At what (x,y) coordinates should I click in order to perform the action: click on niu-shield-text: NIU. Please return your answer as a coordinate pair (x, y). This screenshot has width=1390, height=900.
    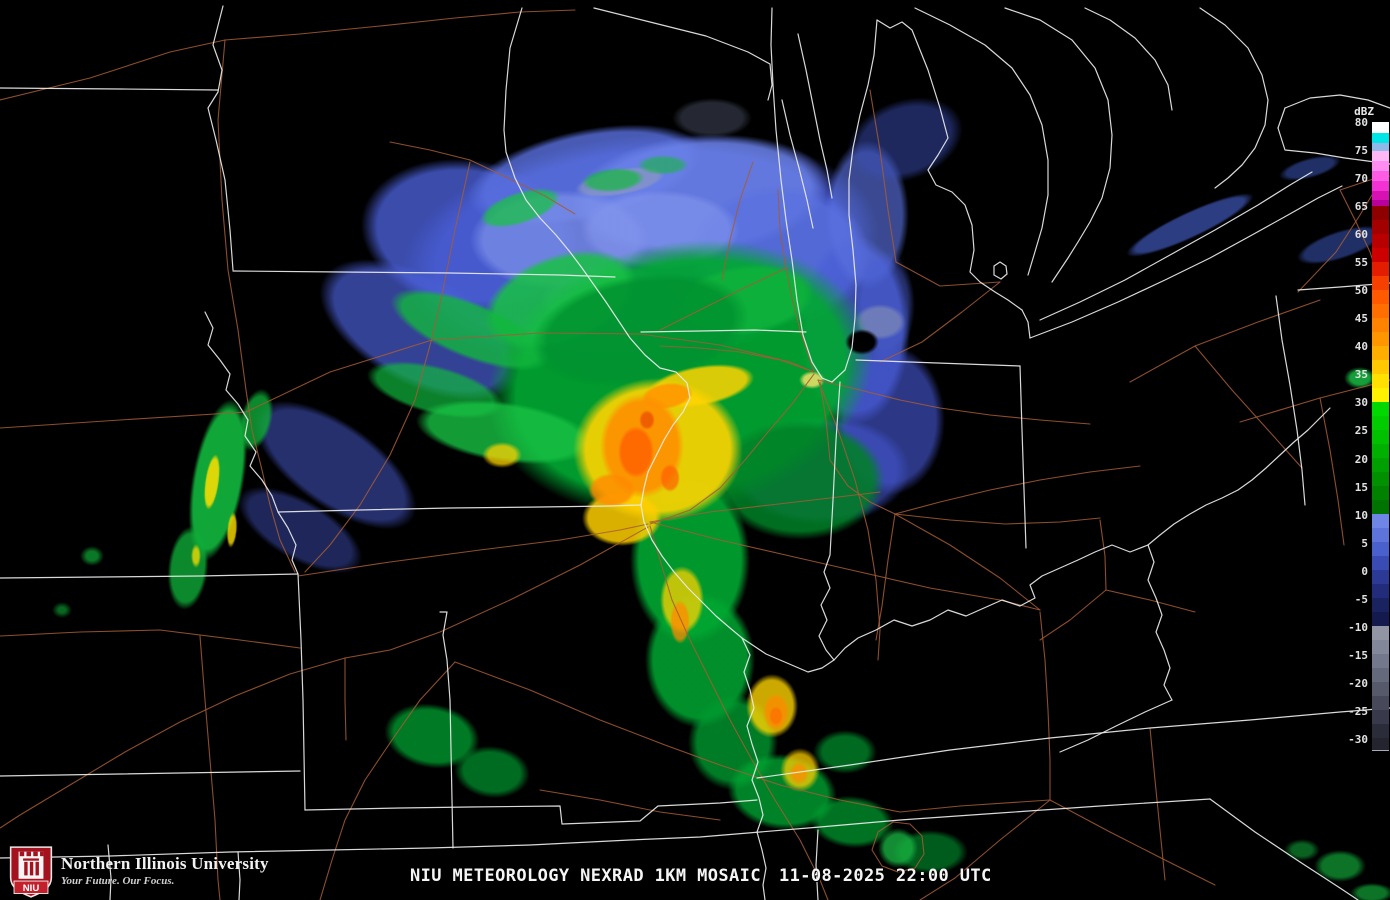
    Looking at the image, I should click on (31, 888).